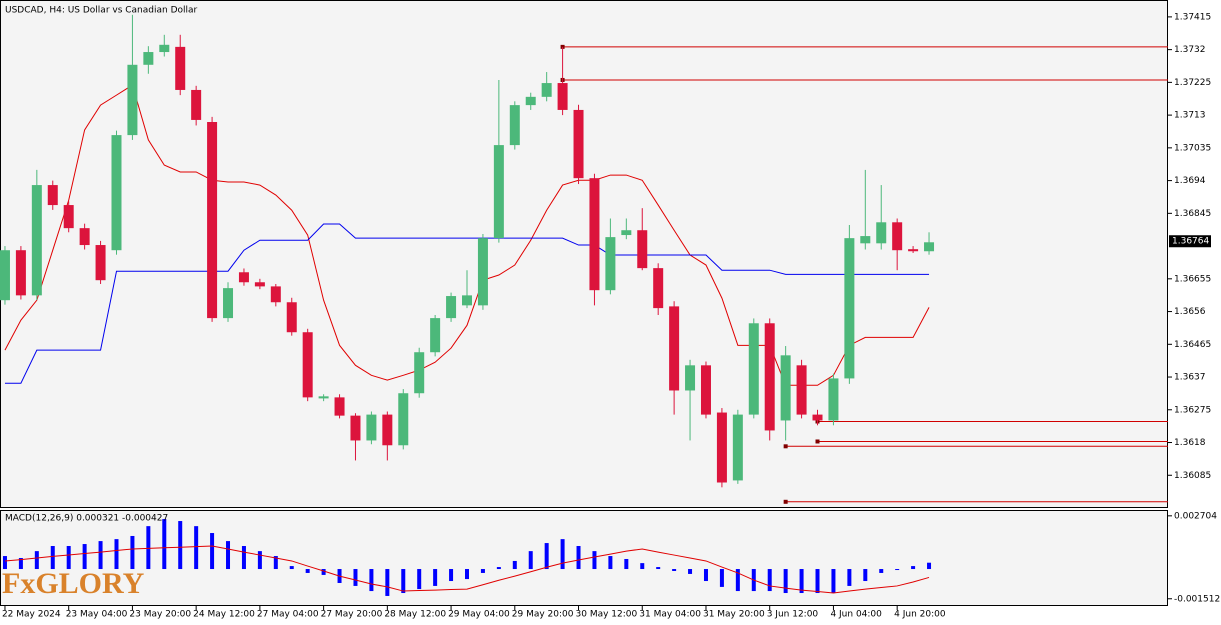 The height and width of the screenshot is (625, 1221). Describe the element at coordinates (1192, 148) in the screenshot. I see `y-tick-label: 1.37035` at that location.